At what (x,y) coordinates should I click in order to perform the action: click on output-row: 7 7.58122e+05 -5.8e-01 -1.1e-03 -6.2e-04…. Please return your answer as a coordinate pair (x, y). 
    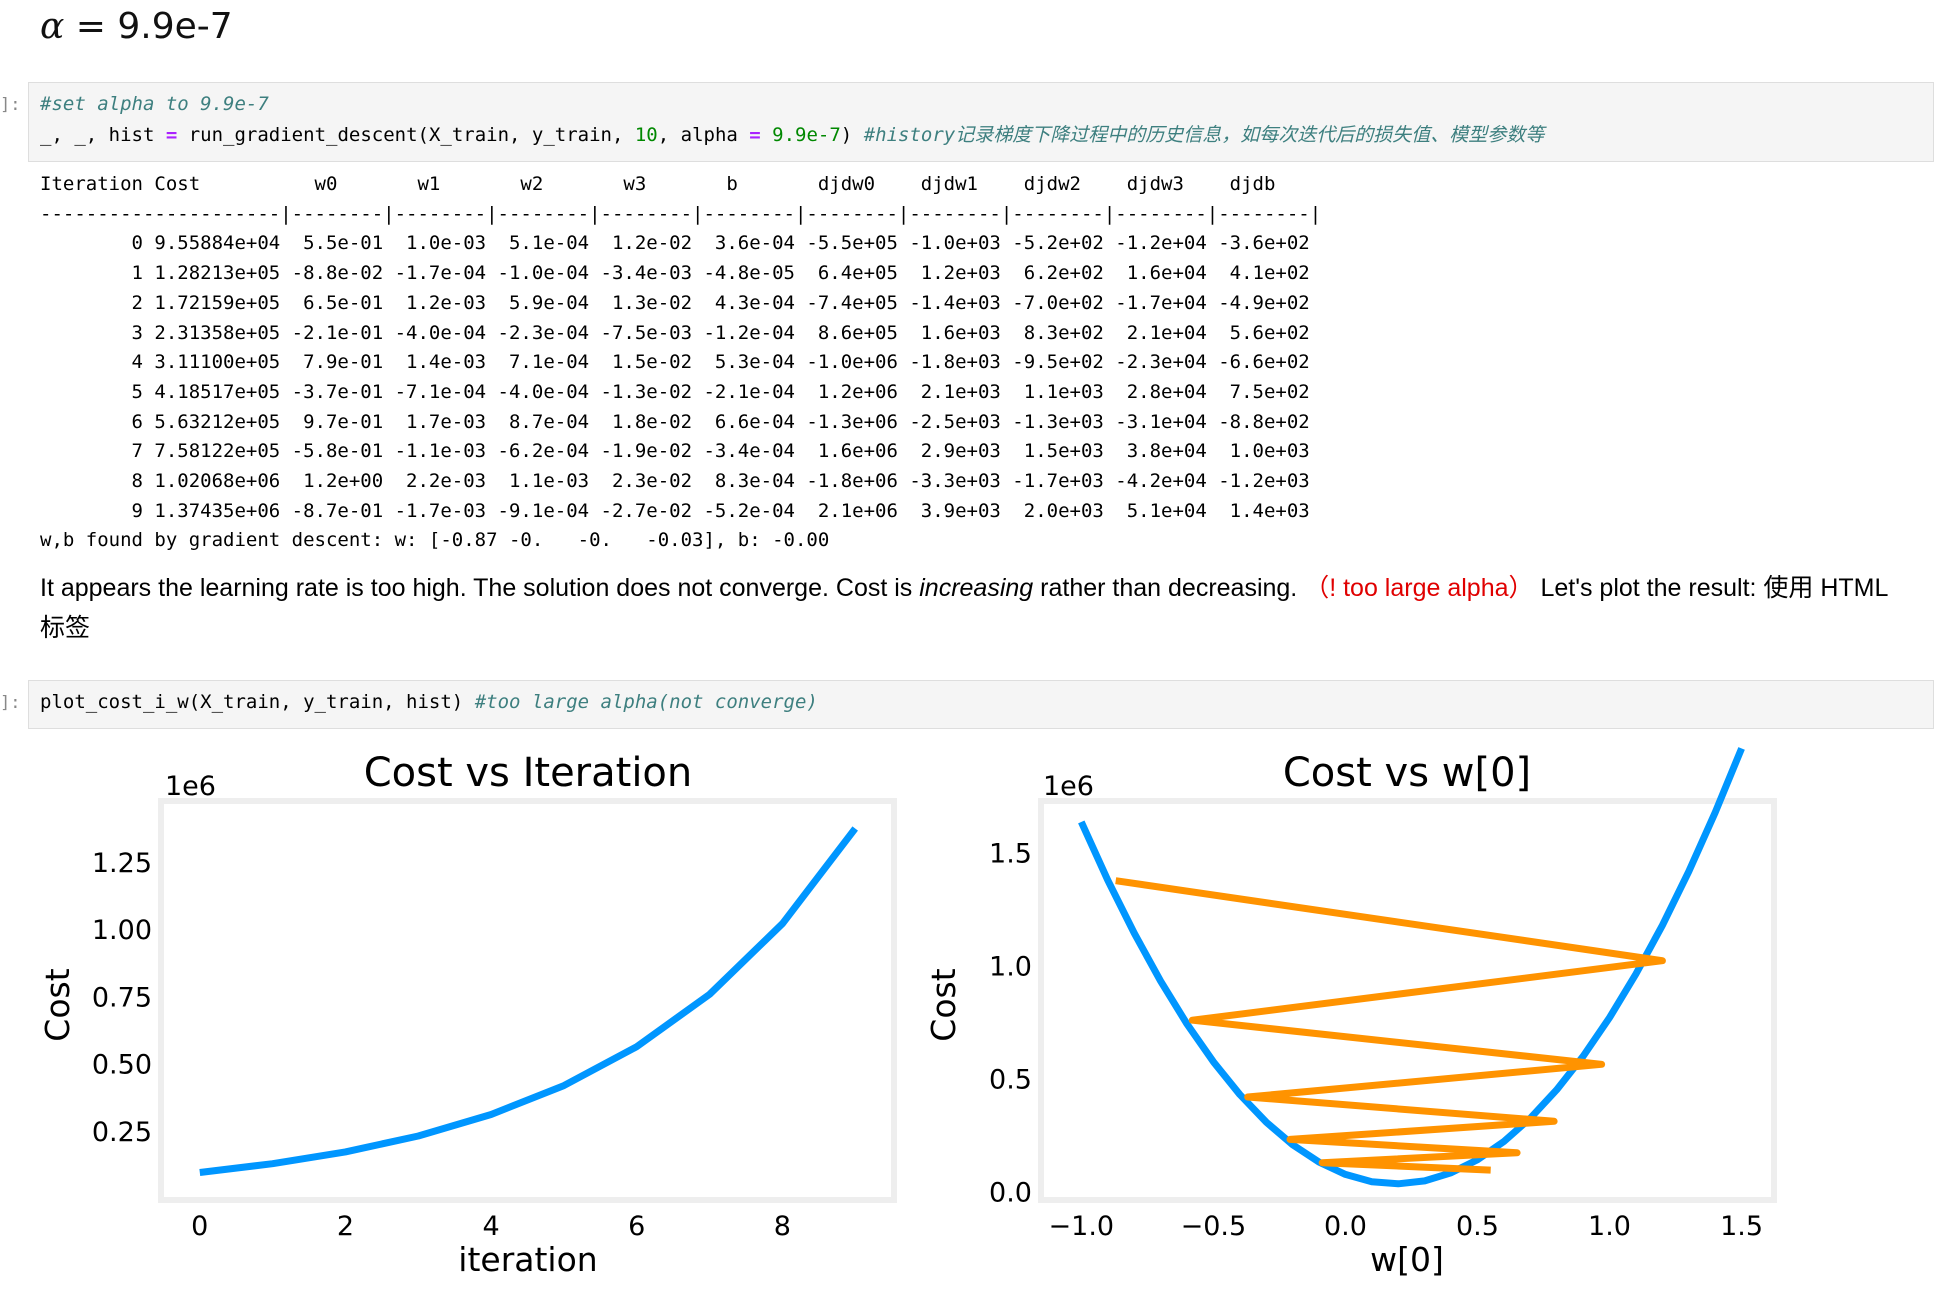
    Looking at the image, I should click on (675, 451).